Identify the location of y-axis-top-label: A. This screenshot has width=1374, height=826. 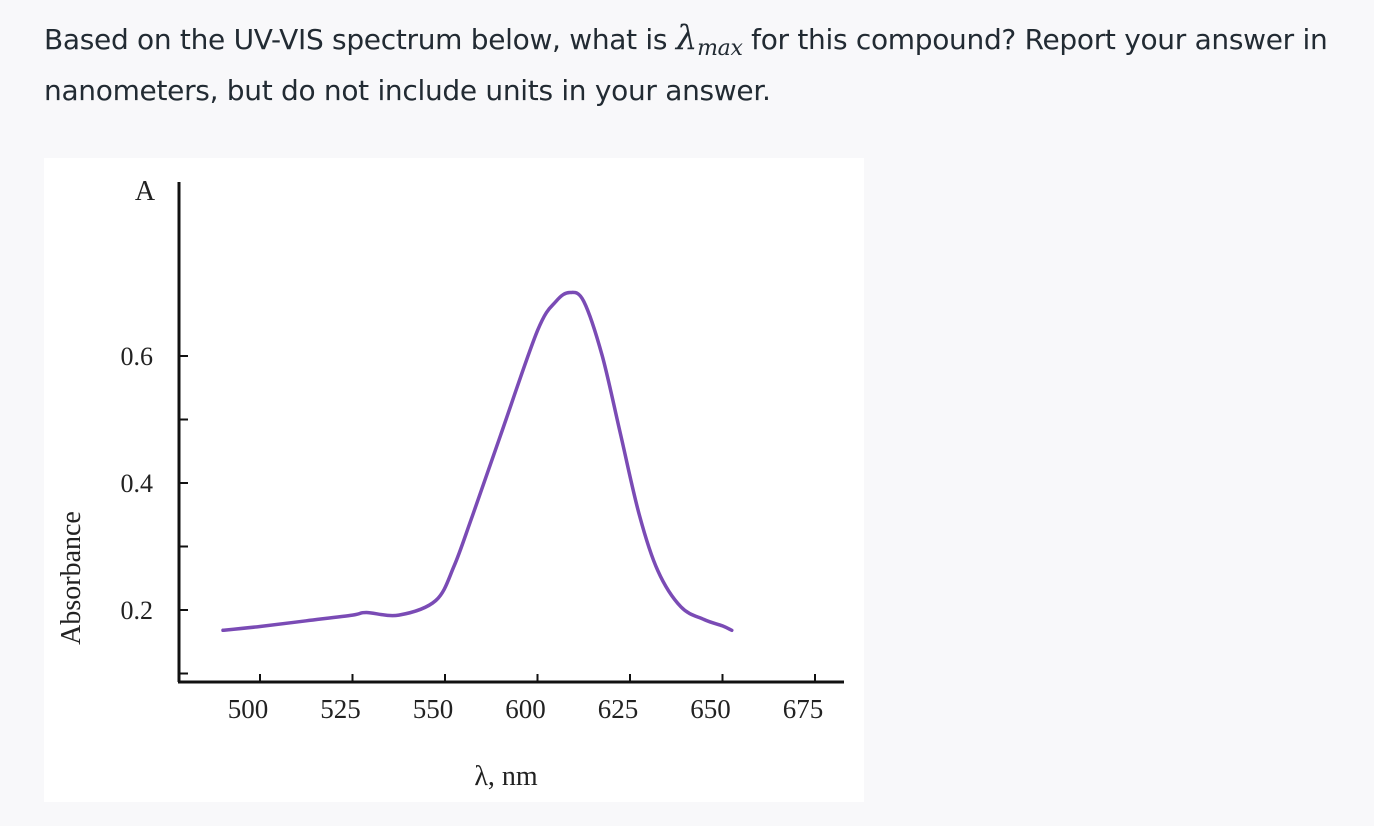
(145, 191).